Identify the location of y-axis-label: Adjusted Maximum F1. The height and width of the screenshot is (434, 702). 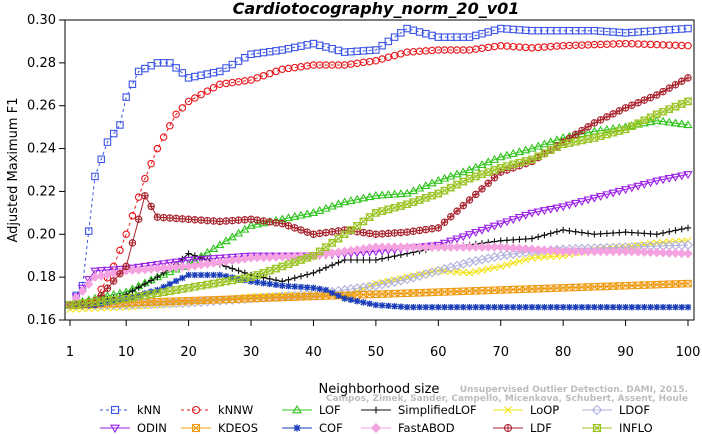
(13, 170).